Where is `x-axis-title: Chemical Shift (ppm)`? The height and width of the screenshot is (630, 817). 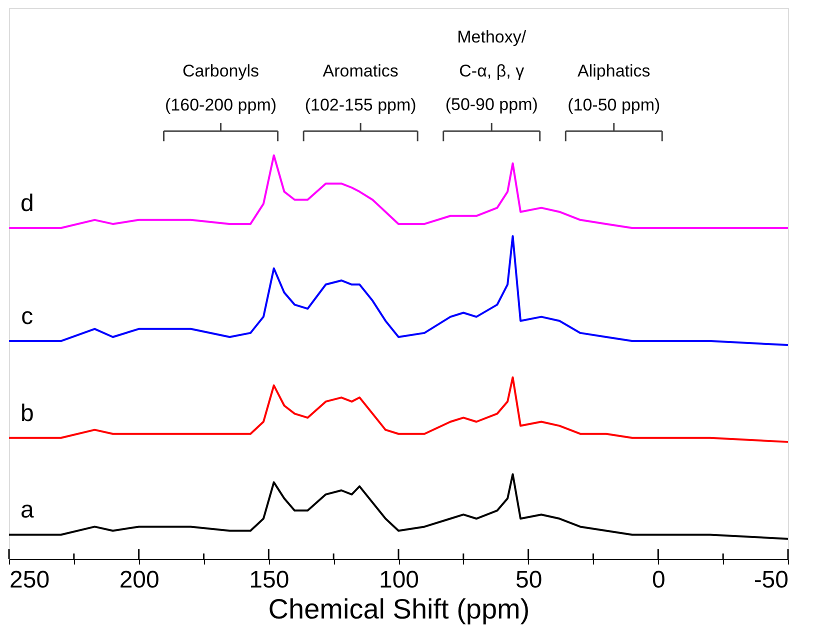 x-axis-title: Chemical Shift (ppm) is located at coordinates (399, 609).